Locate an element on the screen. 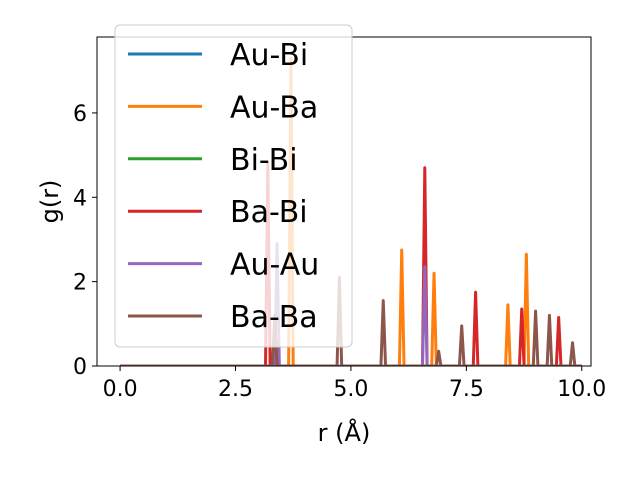 This screenshot has height=480, width=640. legend-item-ba-bi: Ba-Bi is located at coordinates (218, 212).